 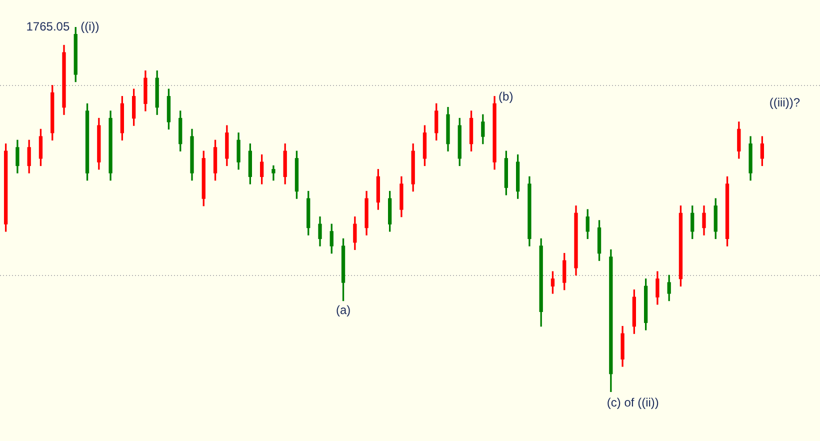 I want to click on annotation: ((i)), so click(x=90, y=26).